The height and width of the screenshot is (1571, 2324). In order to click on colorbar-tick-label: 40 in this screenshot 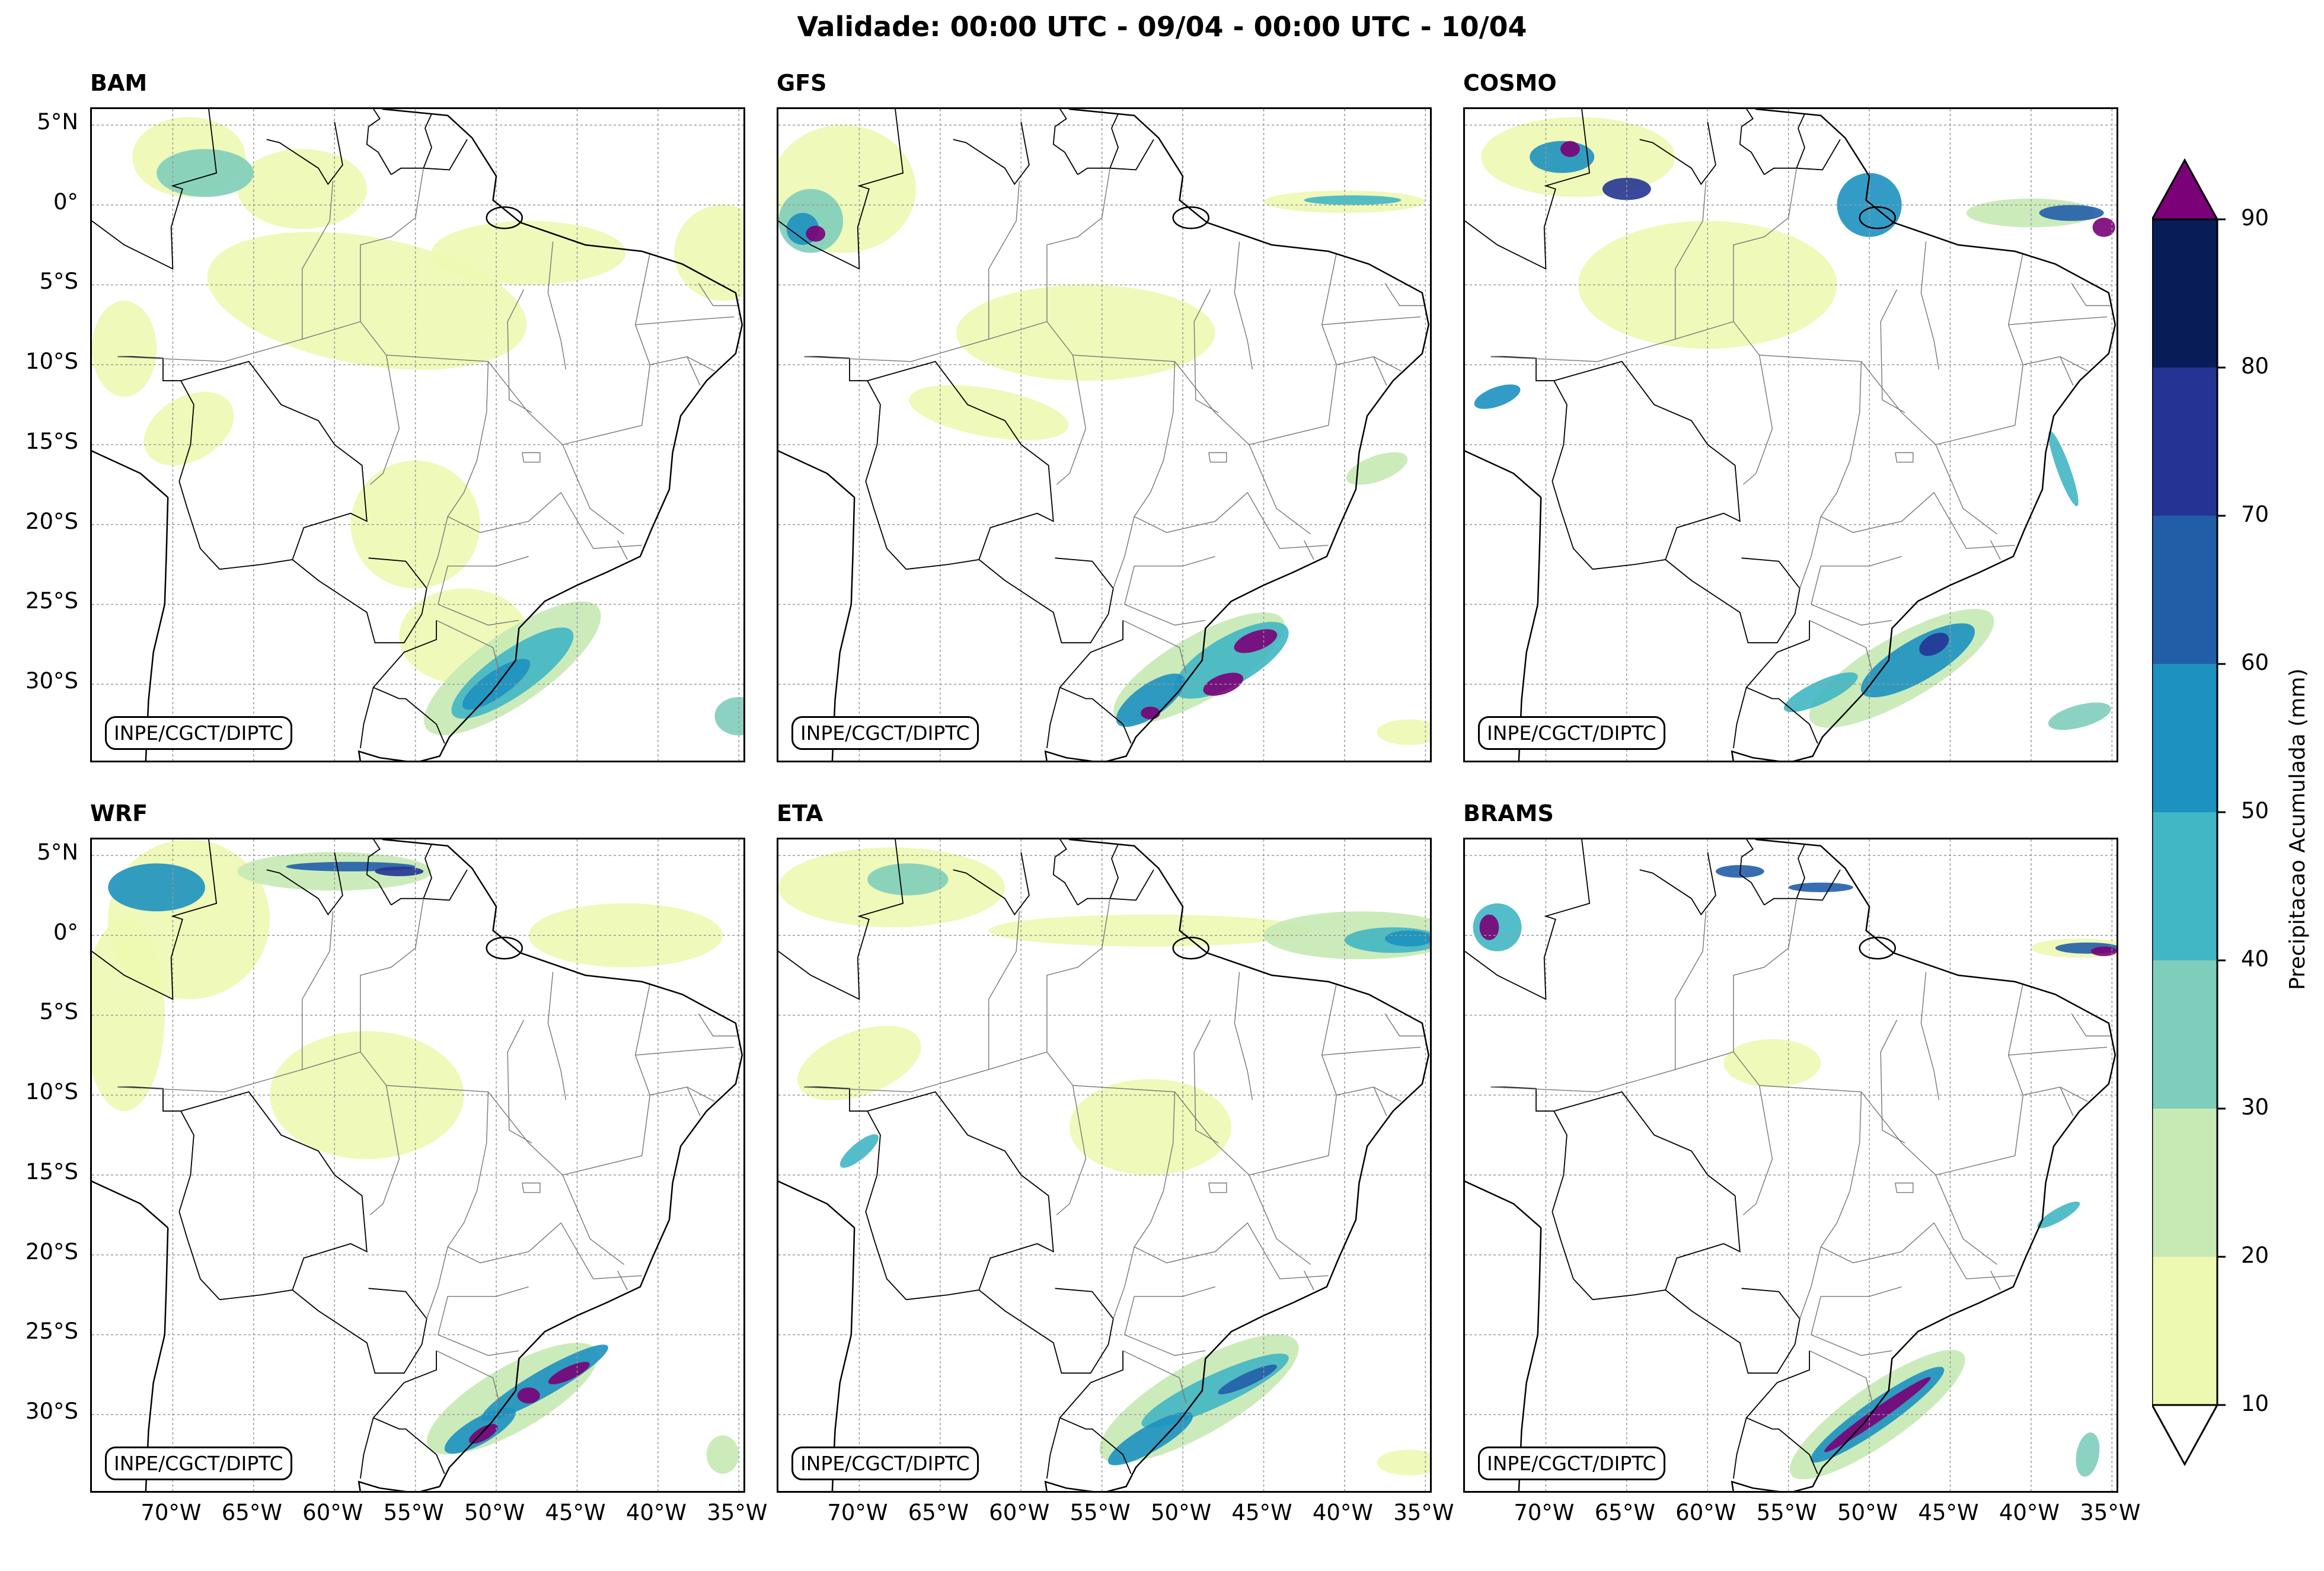, I will do `click(2255, 959)`.